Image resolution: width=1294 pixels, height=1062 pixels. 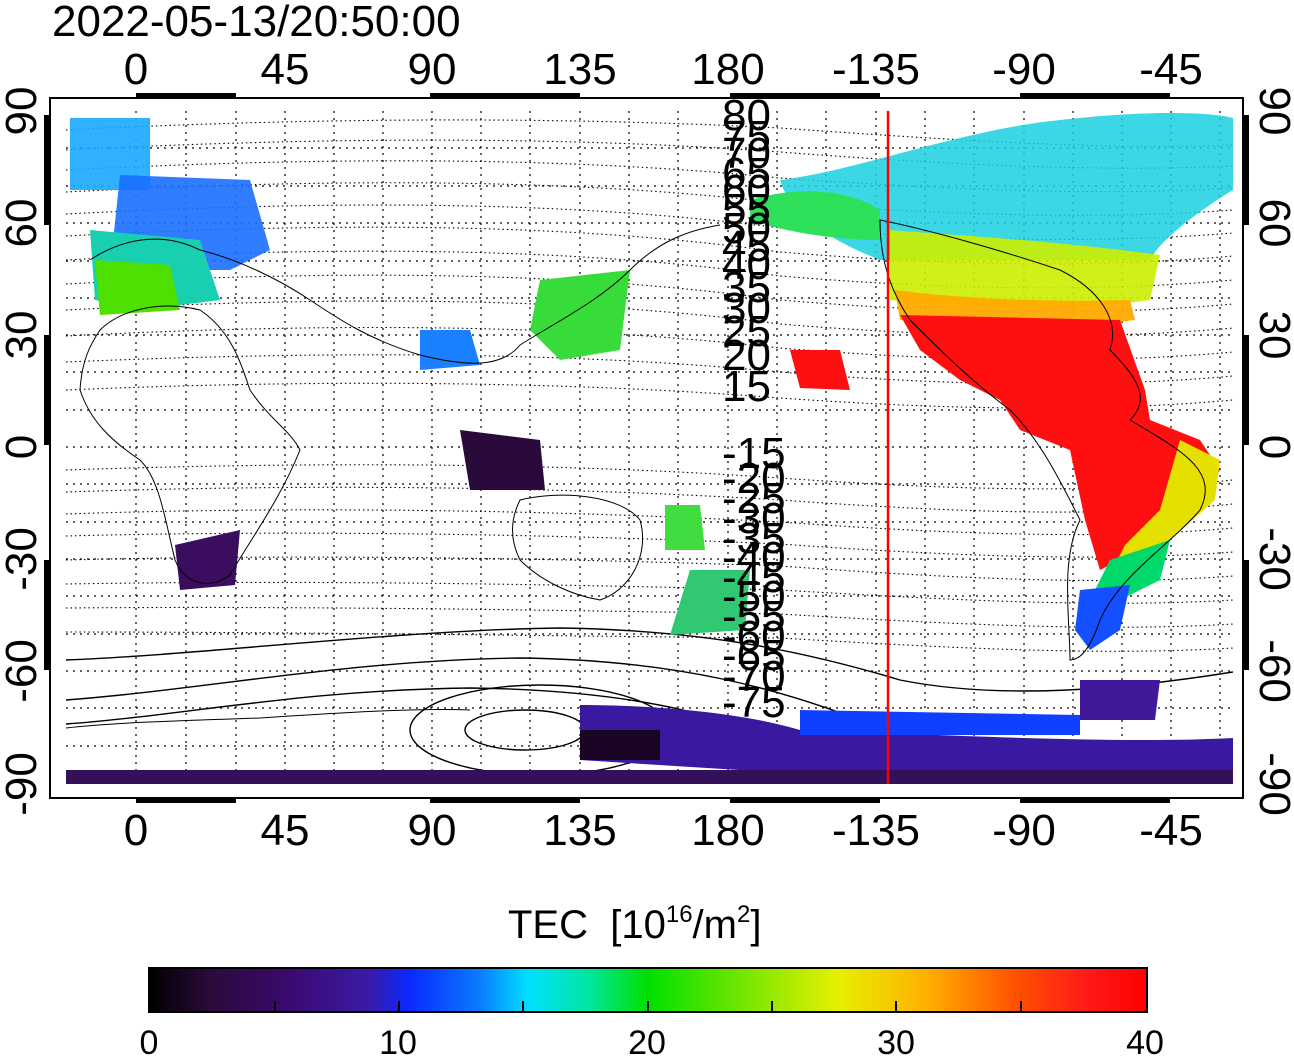 What do you see at coordinates (754, 702) in the screenshot?
I see `mlat-contour-label: -75` at bounding box center [754, 702].